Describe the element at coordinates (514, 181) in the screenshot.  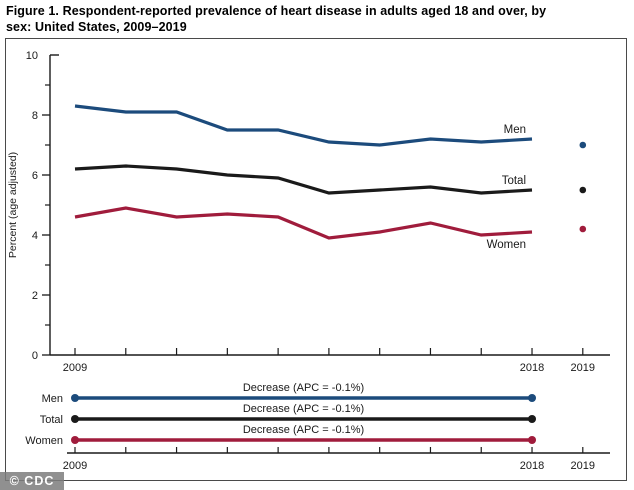
I see `total-series-label: Total` at that location.